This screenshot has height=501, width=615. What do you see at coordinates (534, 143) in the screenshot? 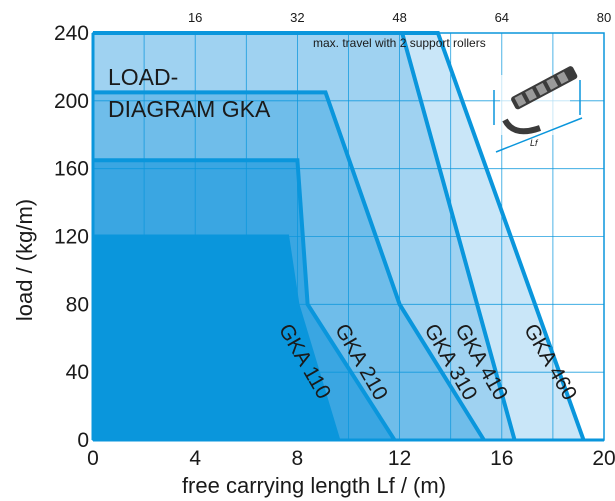
I see `inset-lf-label: Lf` at bounding box center [534, 143].